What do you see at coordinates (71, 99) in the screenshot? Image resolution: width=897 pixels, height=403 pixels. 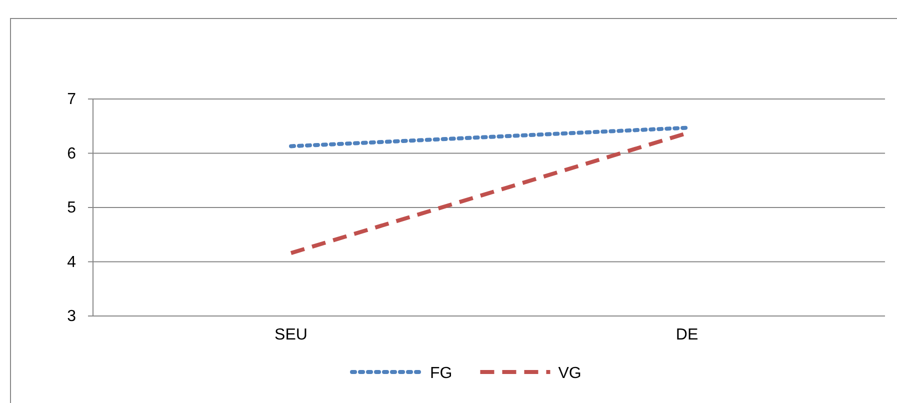 I see `y-tick-label: 7` at bounding box center [71, 99].